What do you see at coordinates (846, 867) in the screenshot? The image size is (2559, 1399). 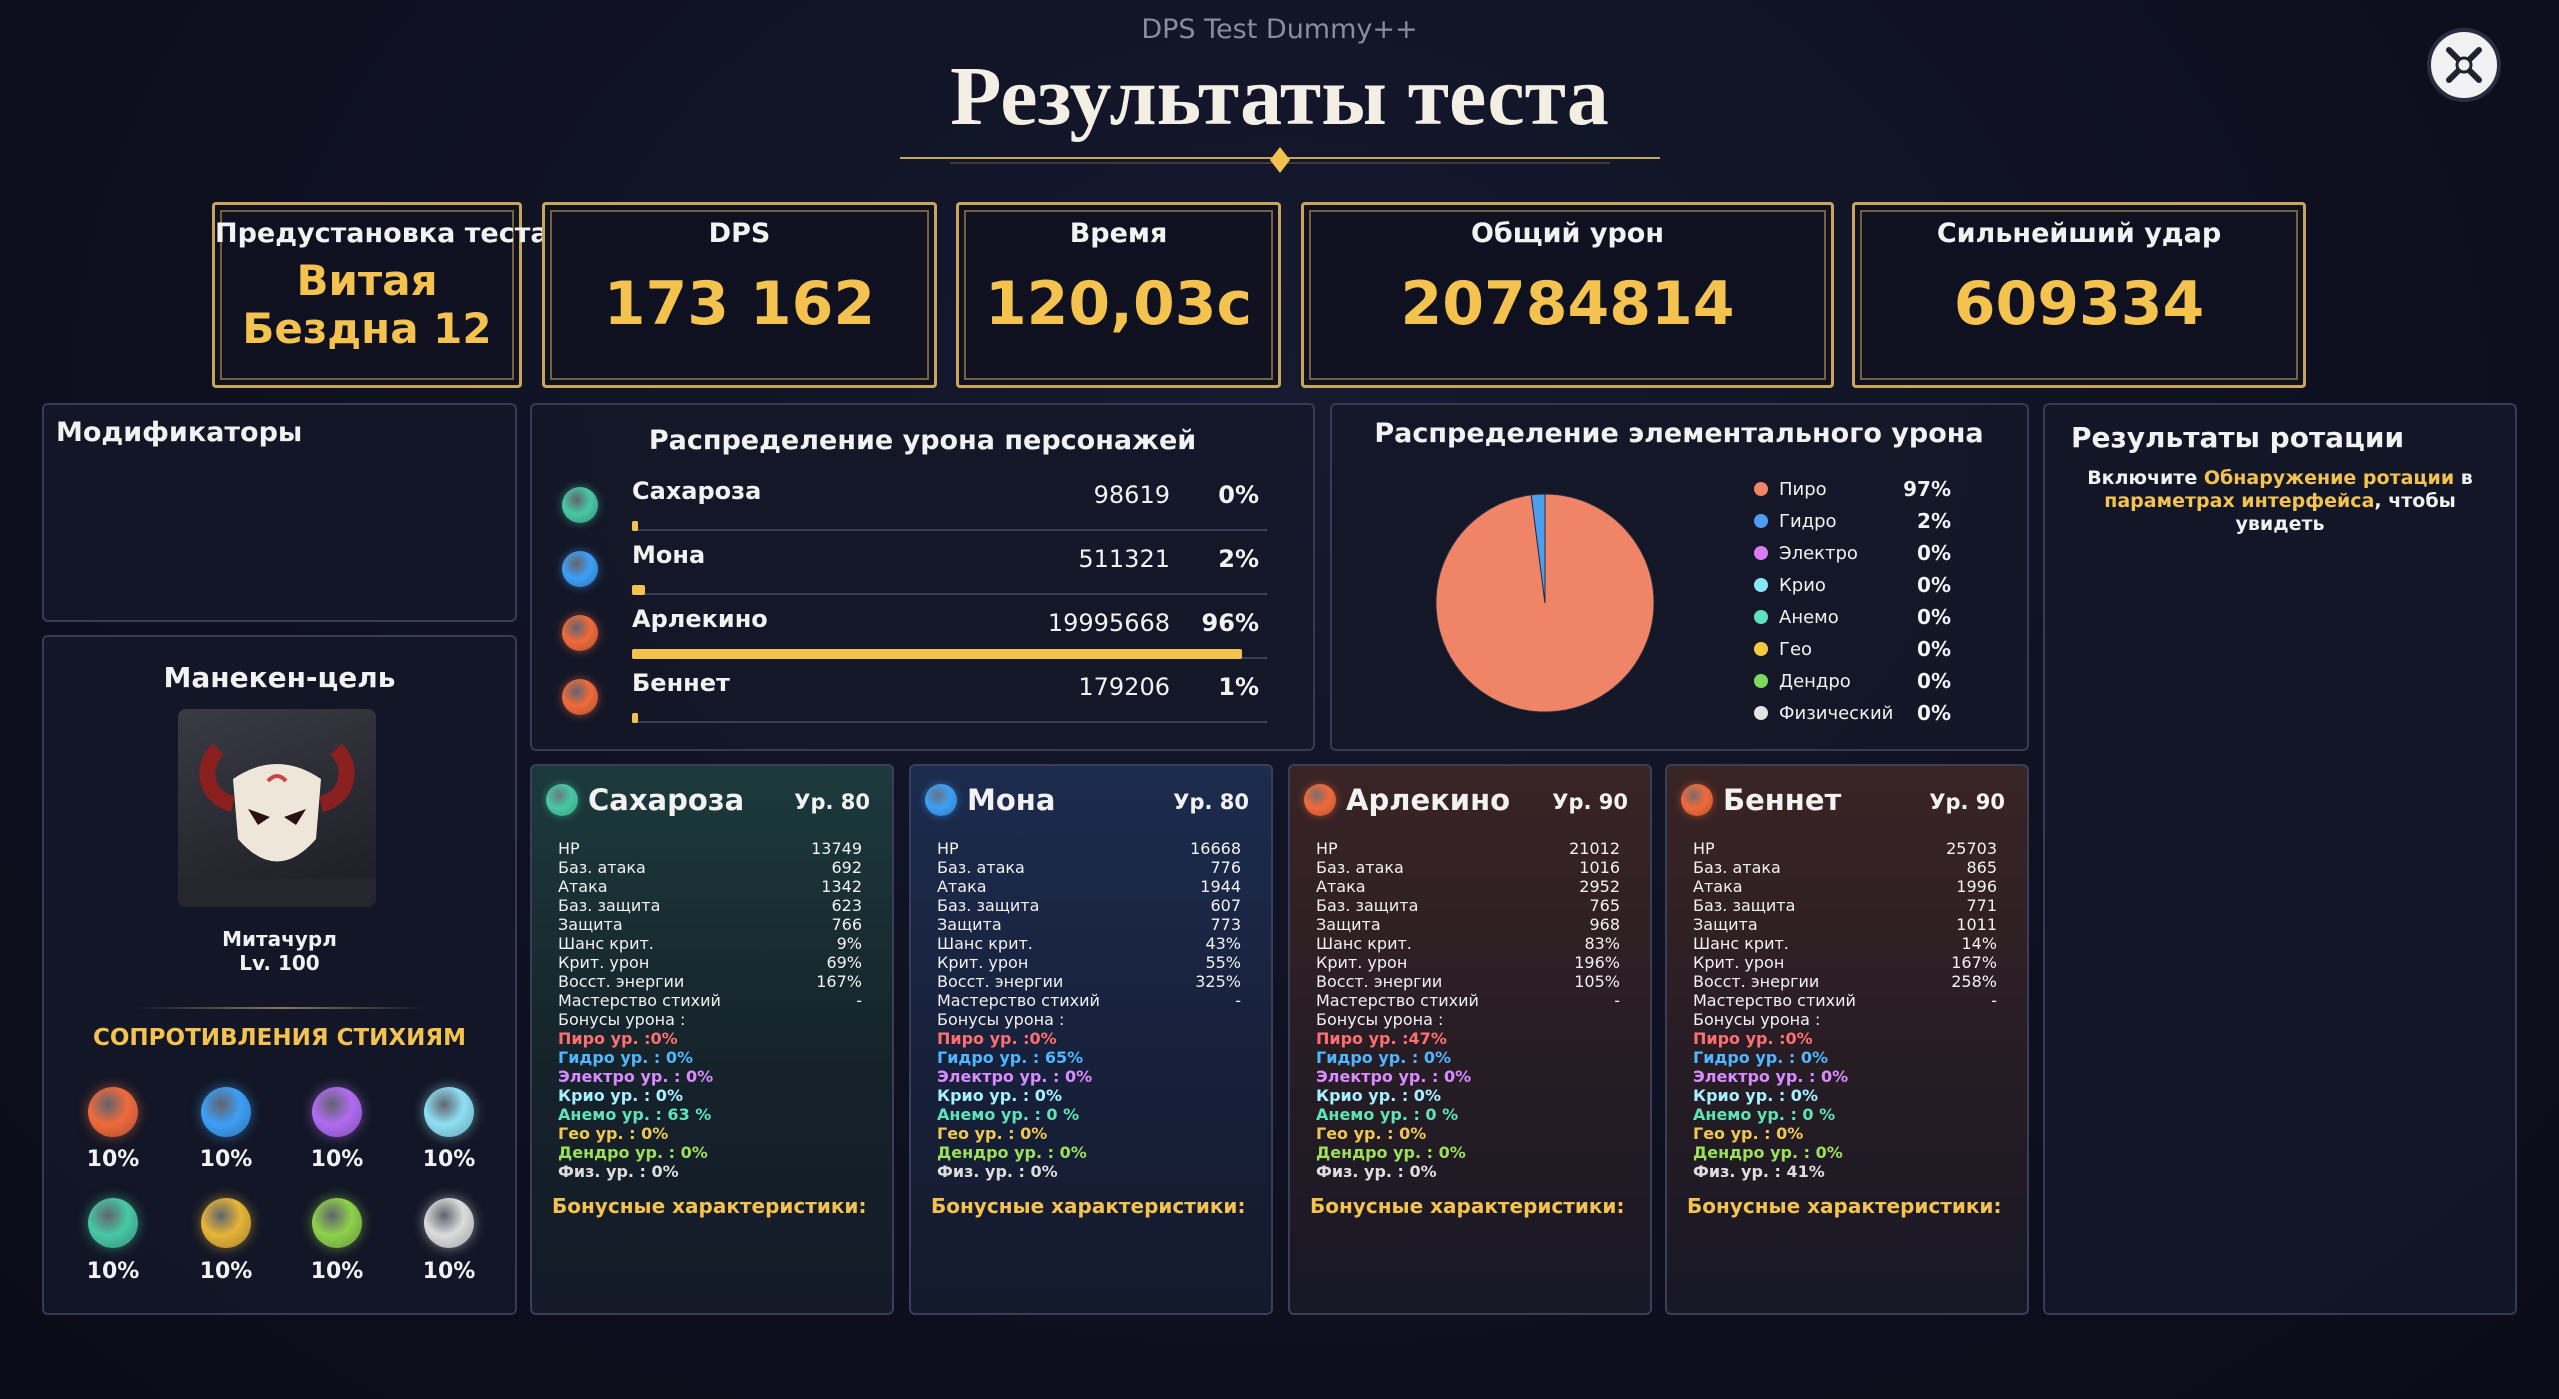 I see `stat-value: 692` at bounding box center [846, 867].